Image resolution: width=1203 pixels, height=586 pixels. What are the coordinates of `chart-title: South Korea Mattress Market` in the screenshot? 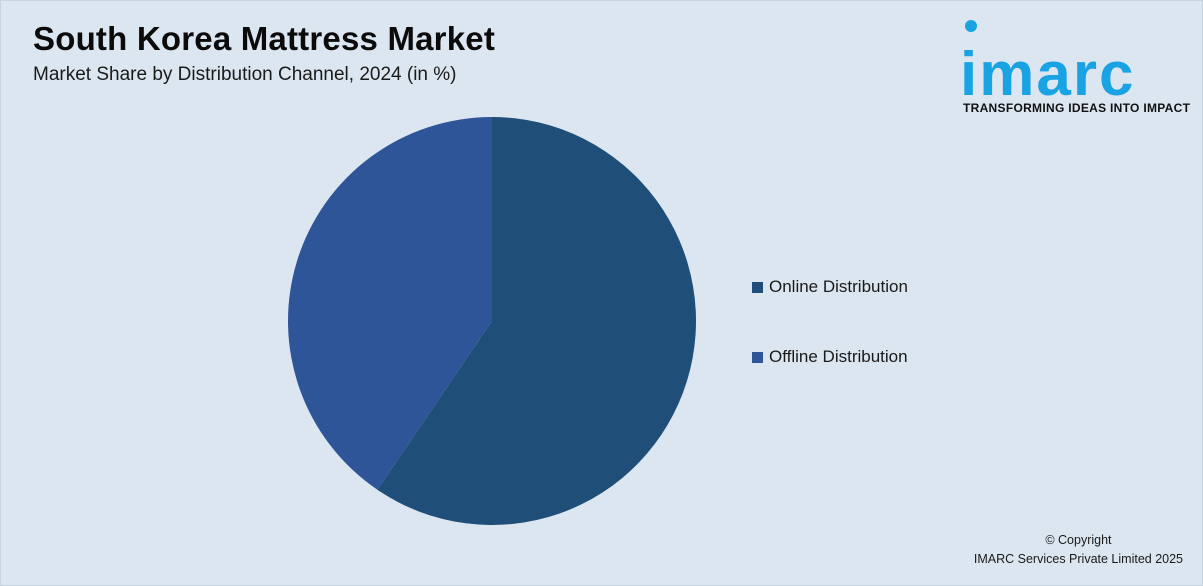 It's located at (264, 38).